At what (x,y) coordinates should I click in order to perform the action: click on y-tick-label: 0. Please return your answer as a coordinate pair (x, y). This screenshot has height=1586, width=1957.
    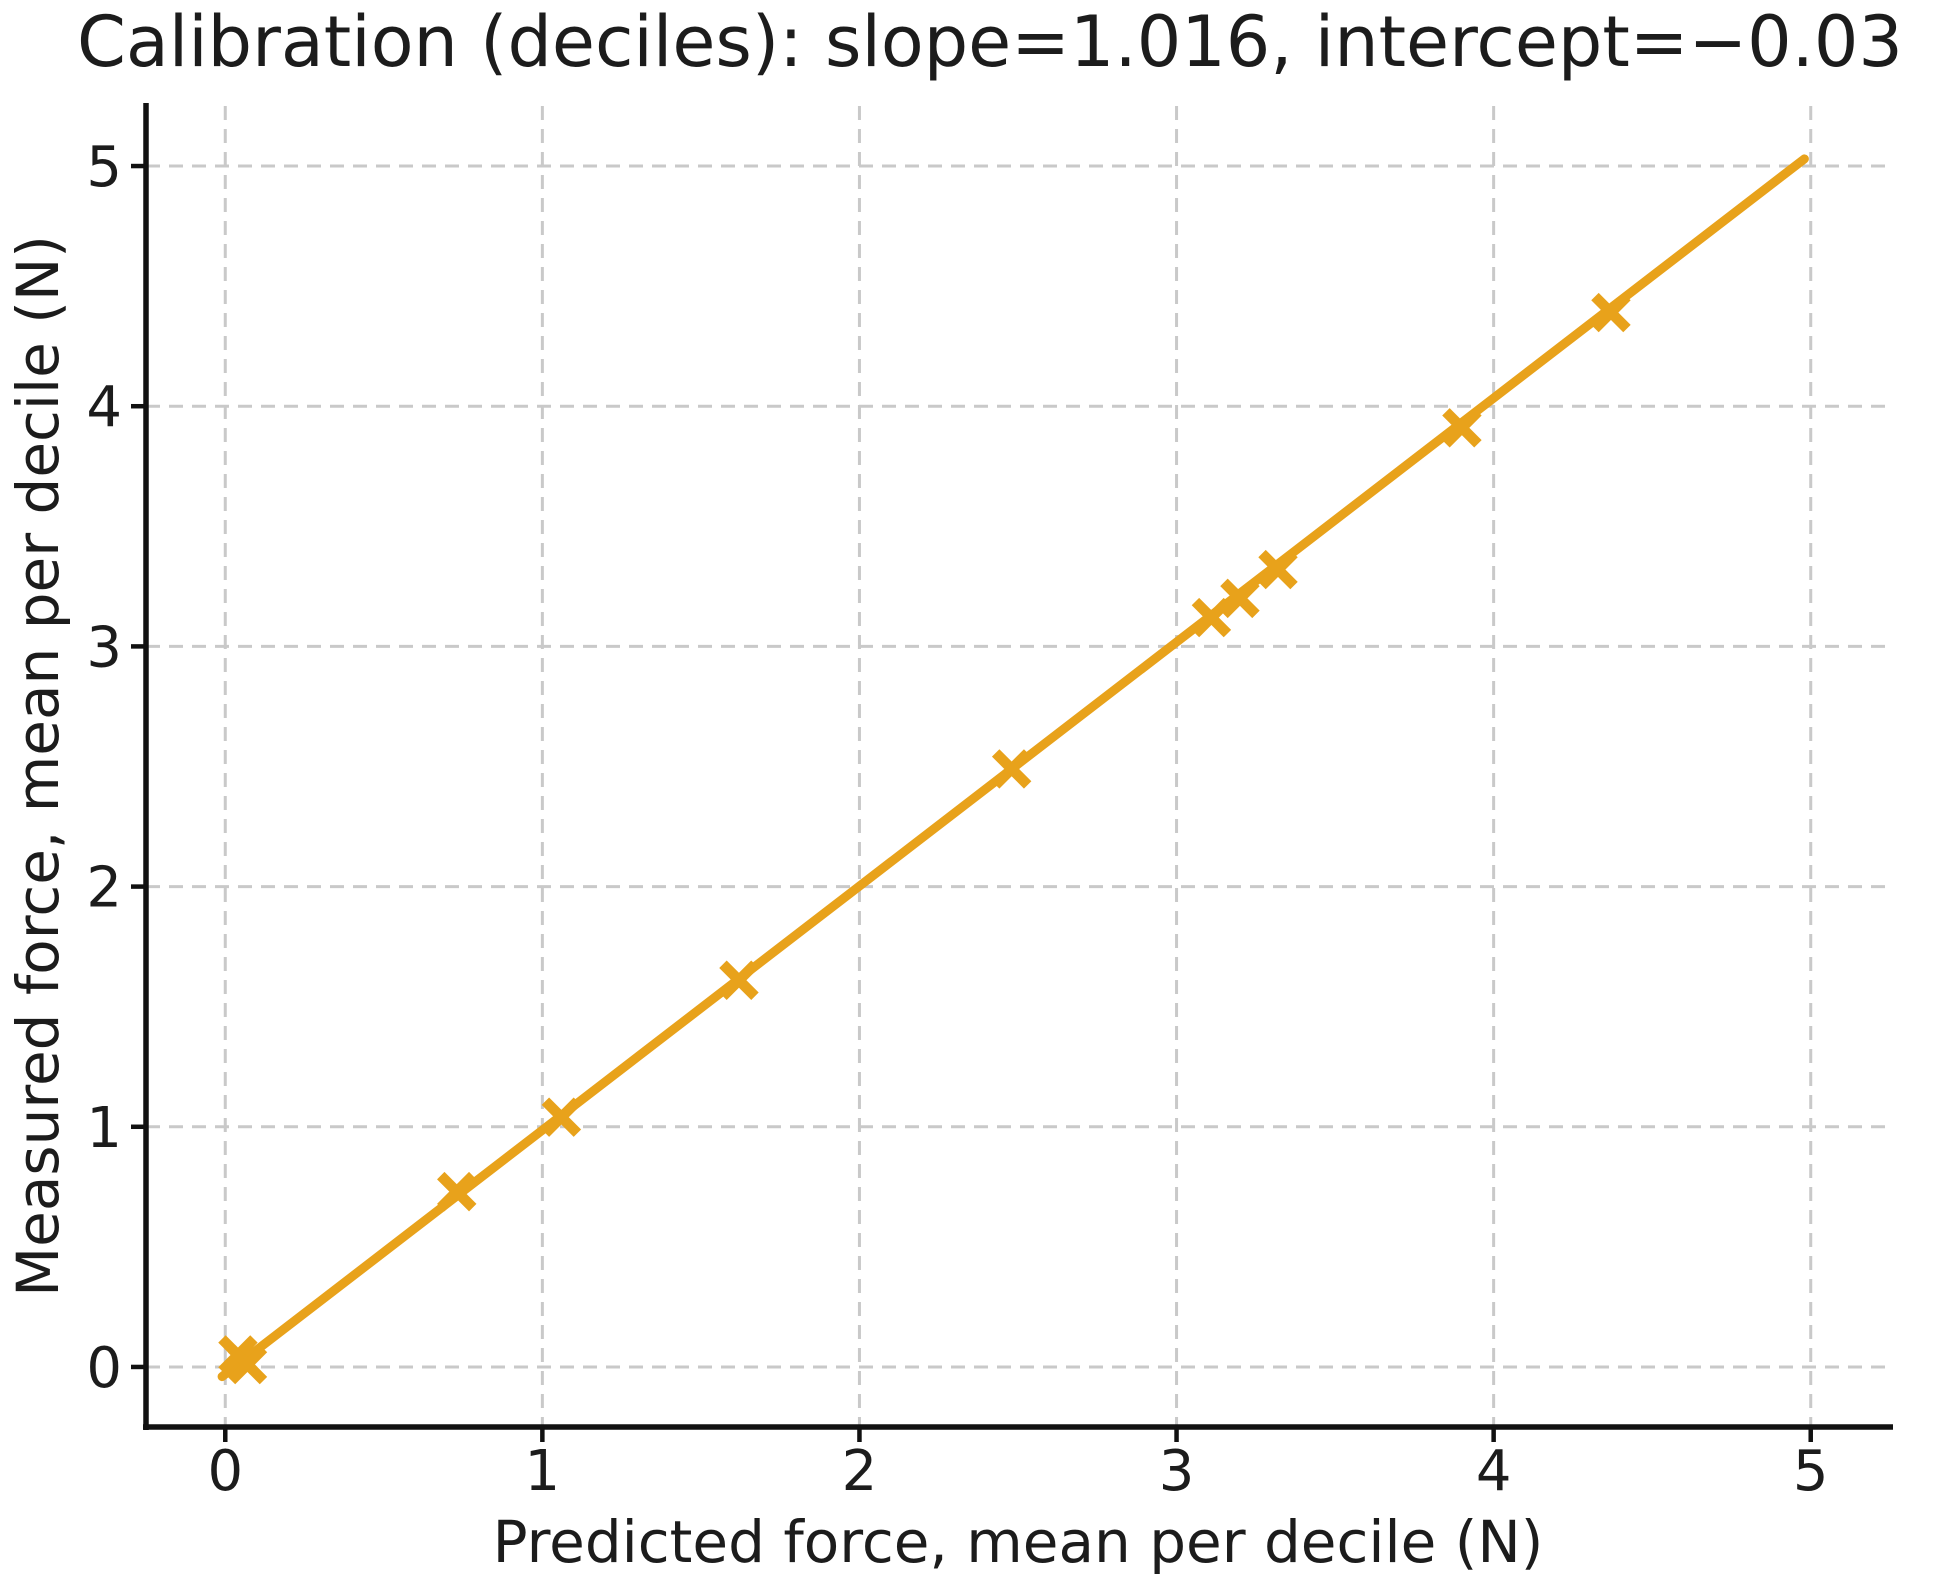
    Looking at the image, I should click on (104, 1368).